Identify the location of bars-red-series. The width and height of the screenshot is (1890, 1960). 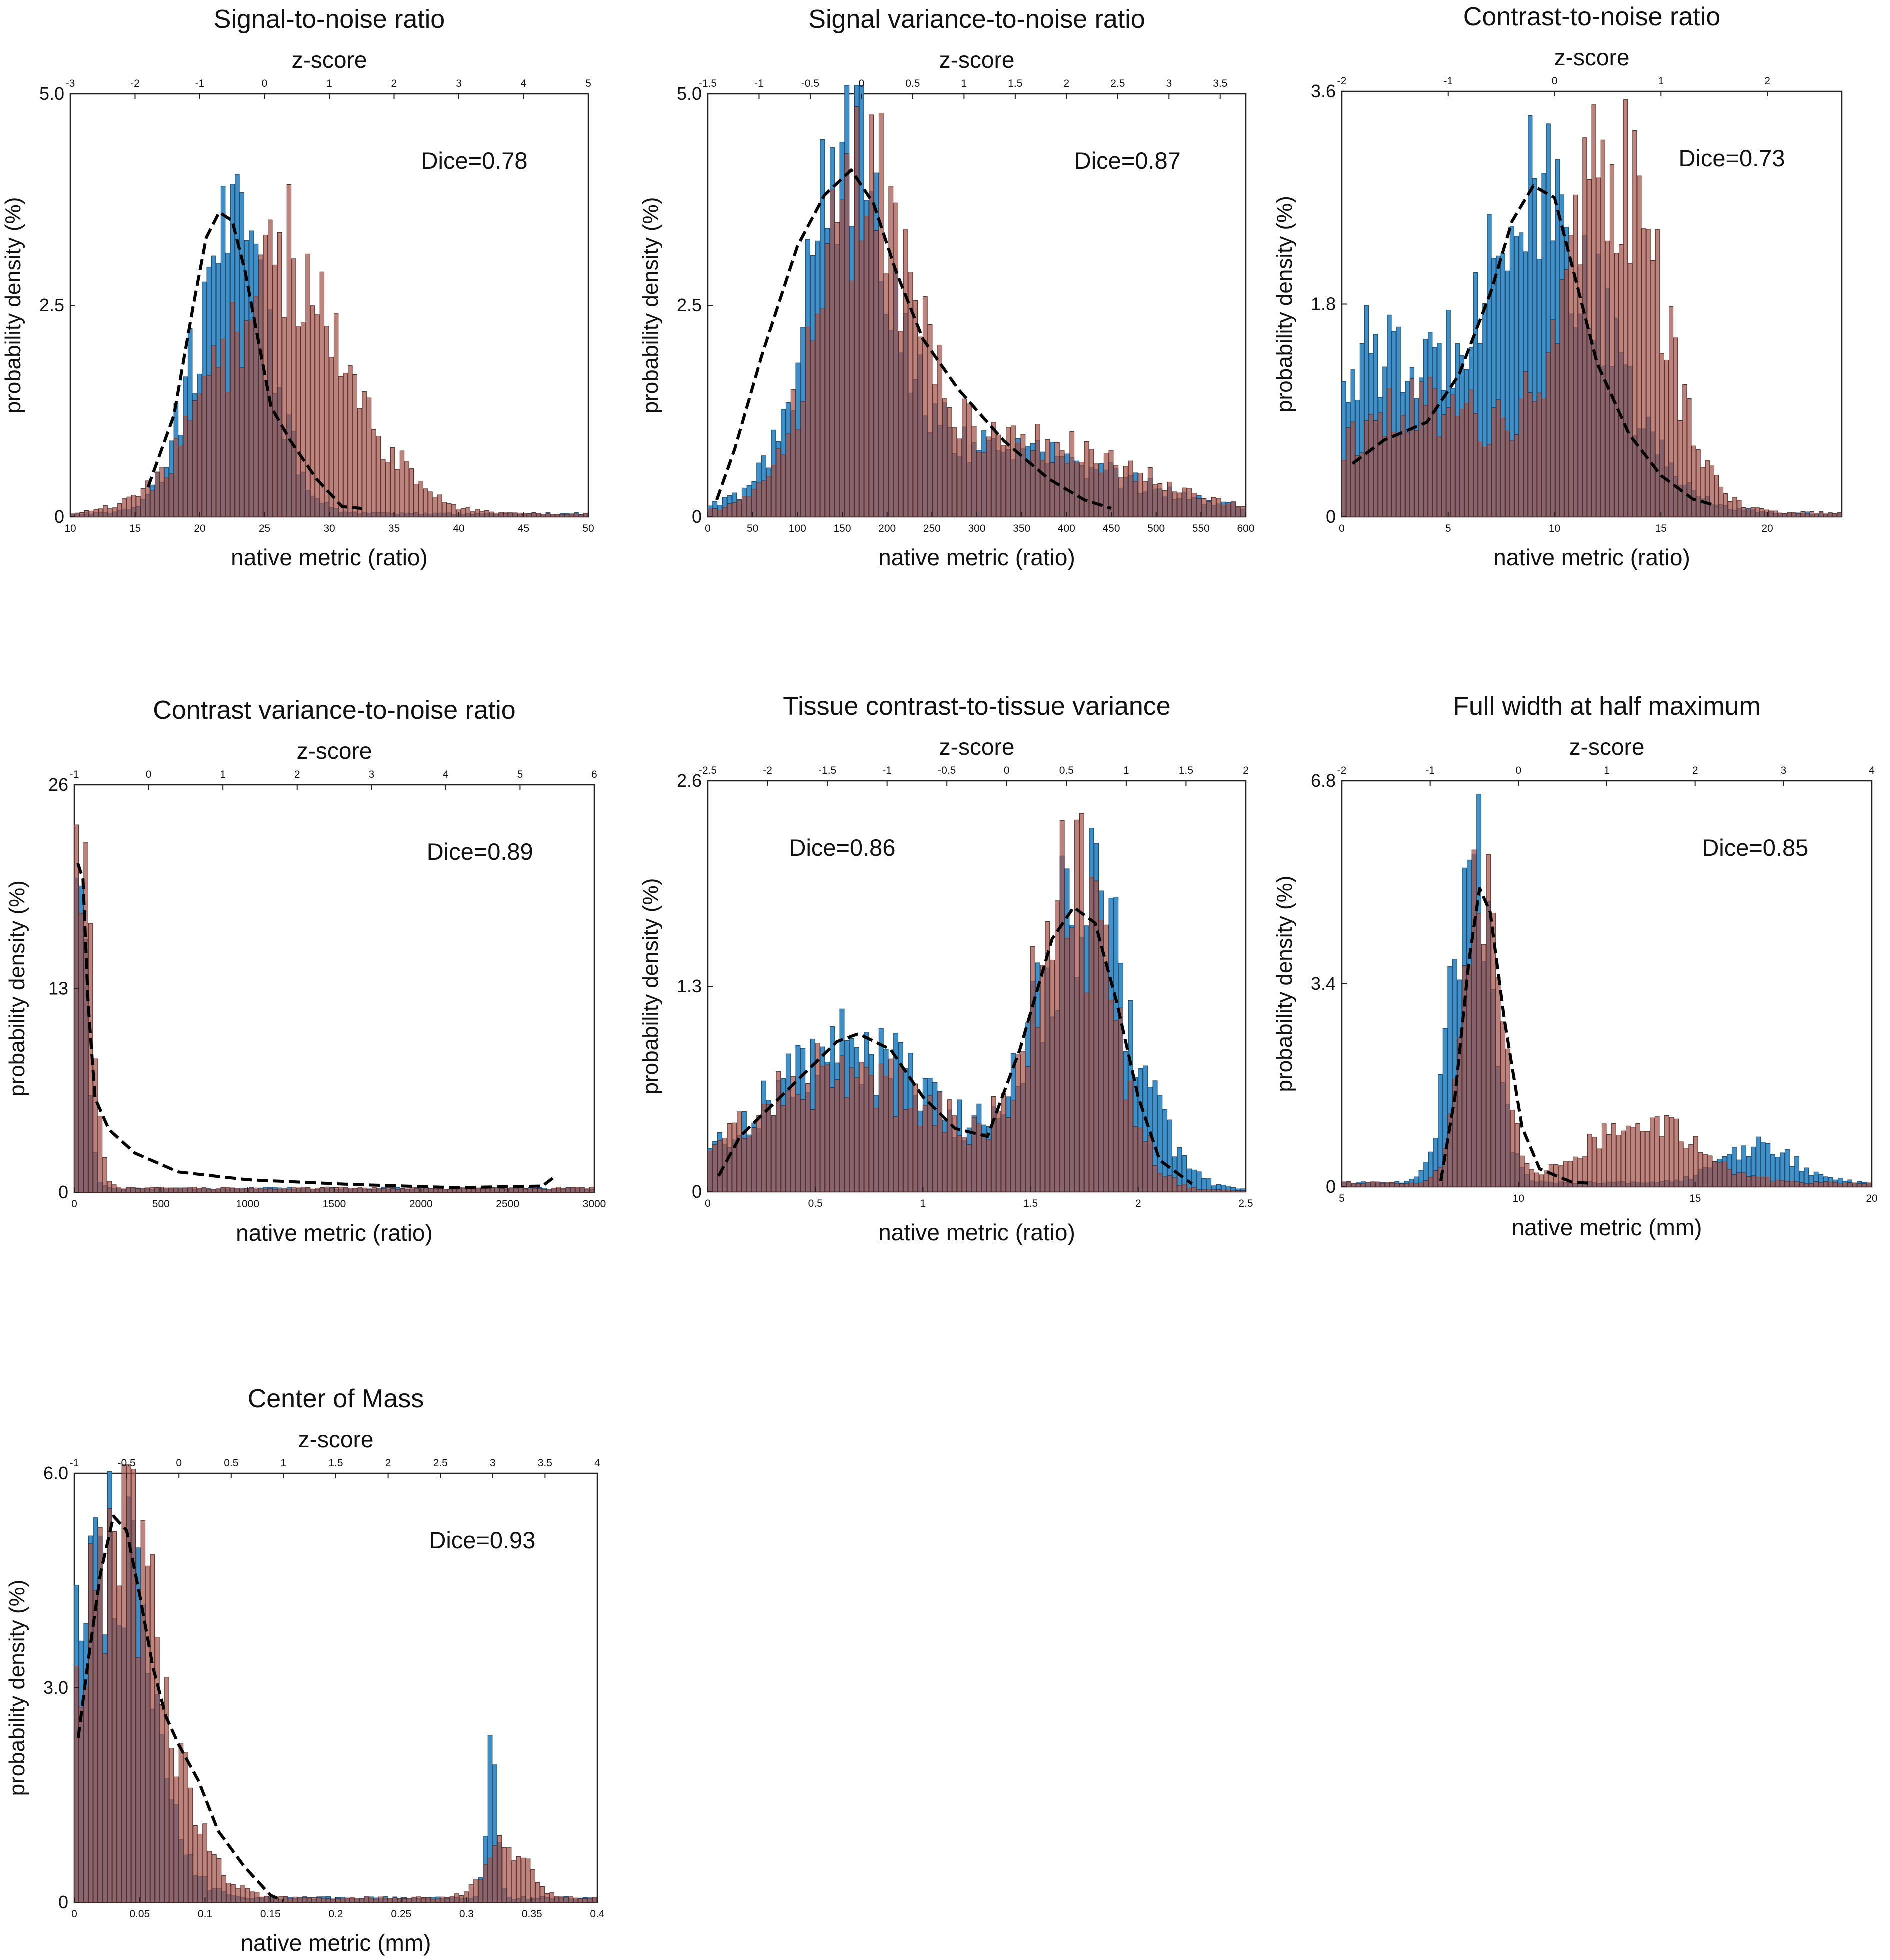
(329, 351).